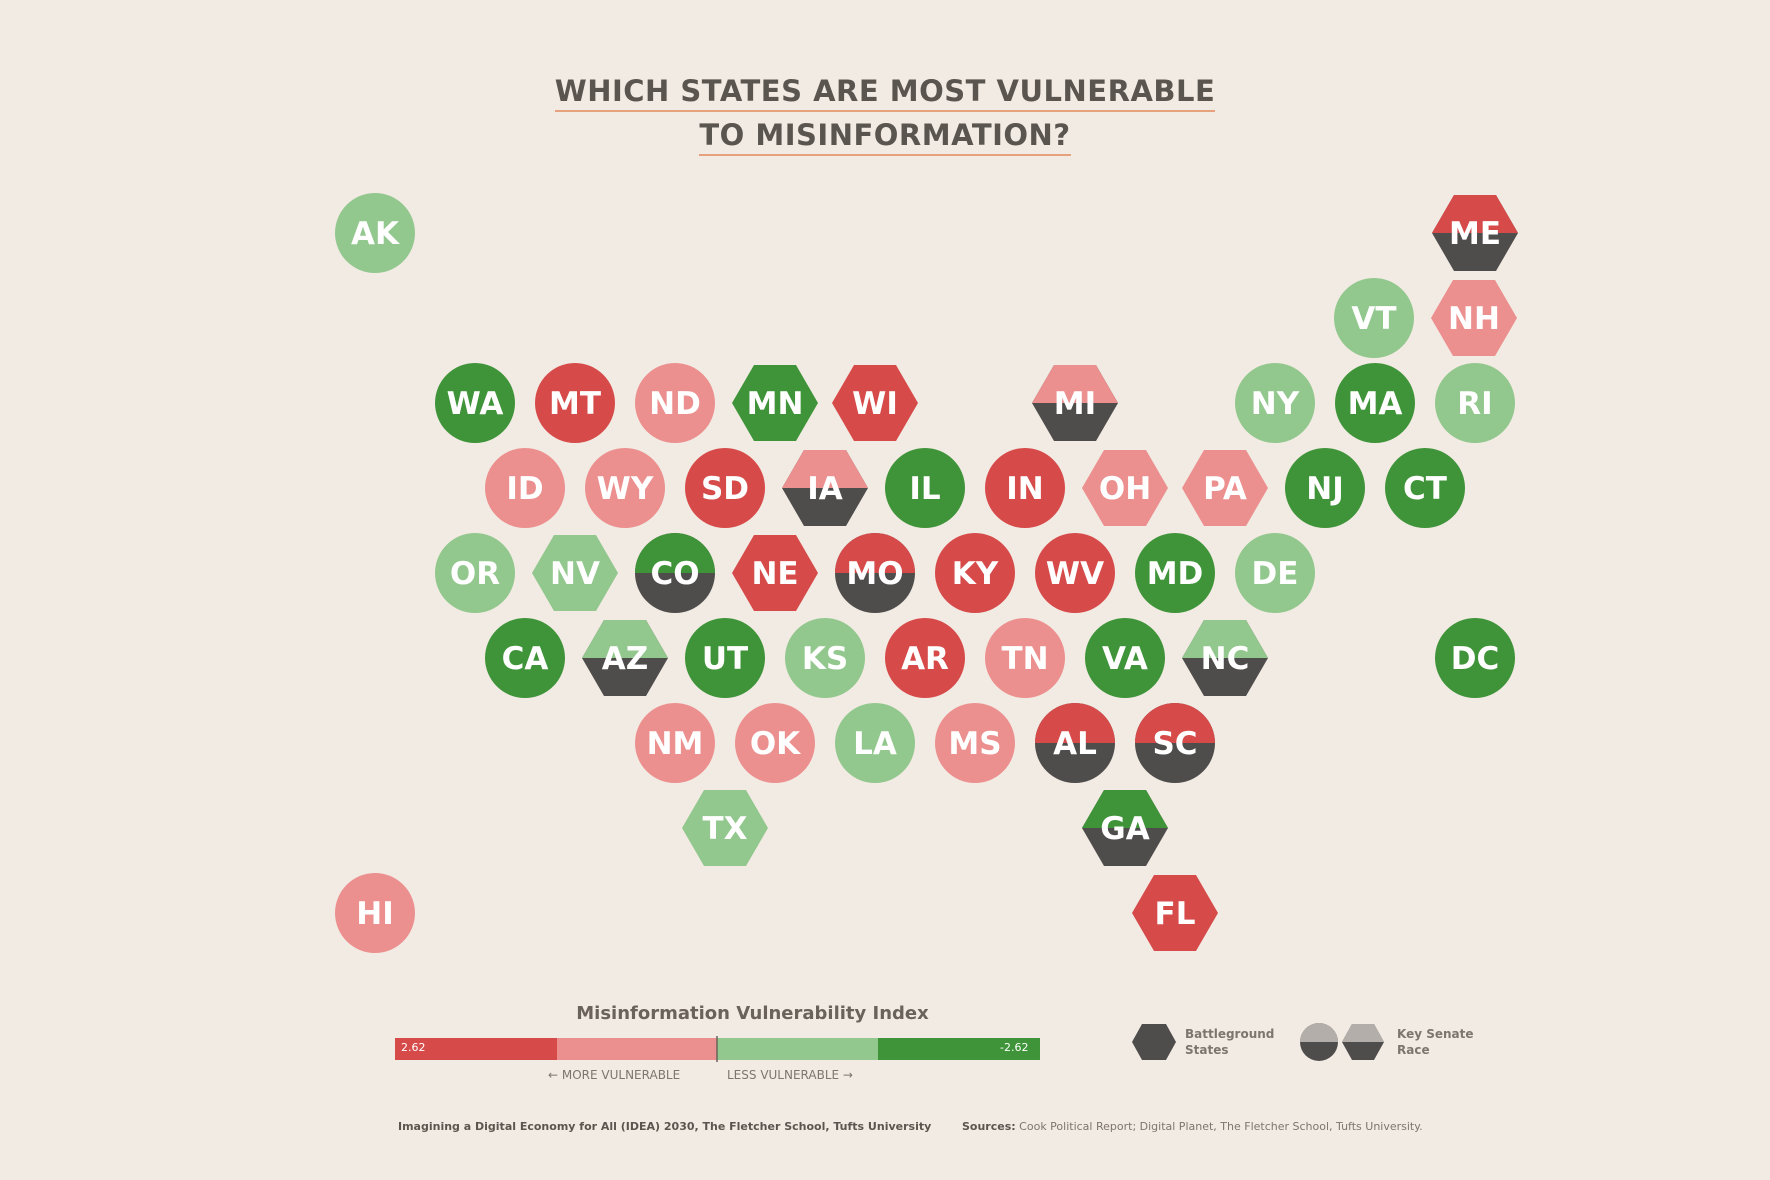  I want to click on state-label: HI, so click(374, 914).